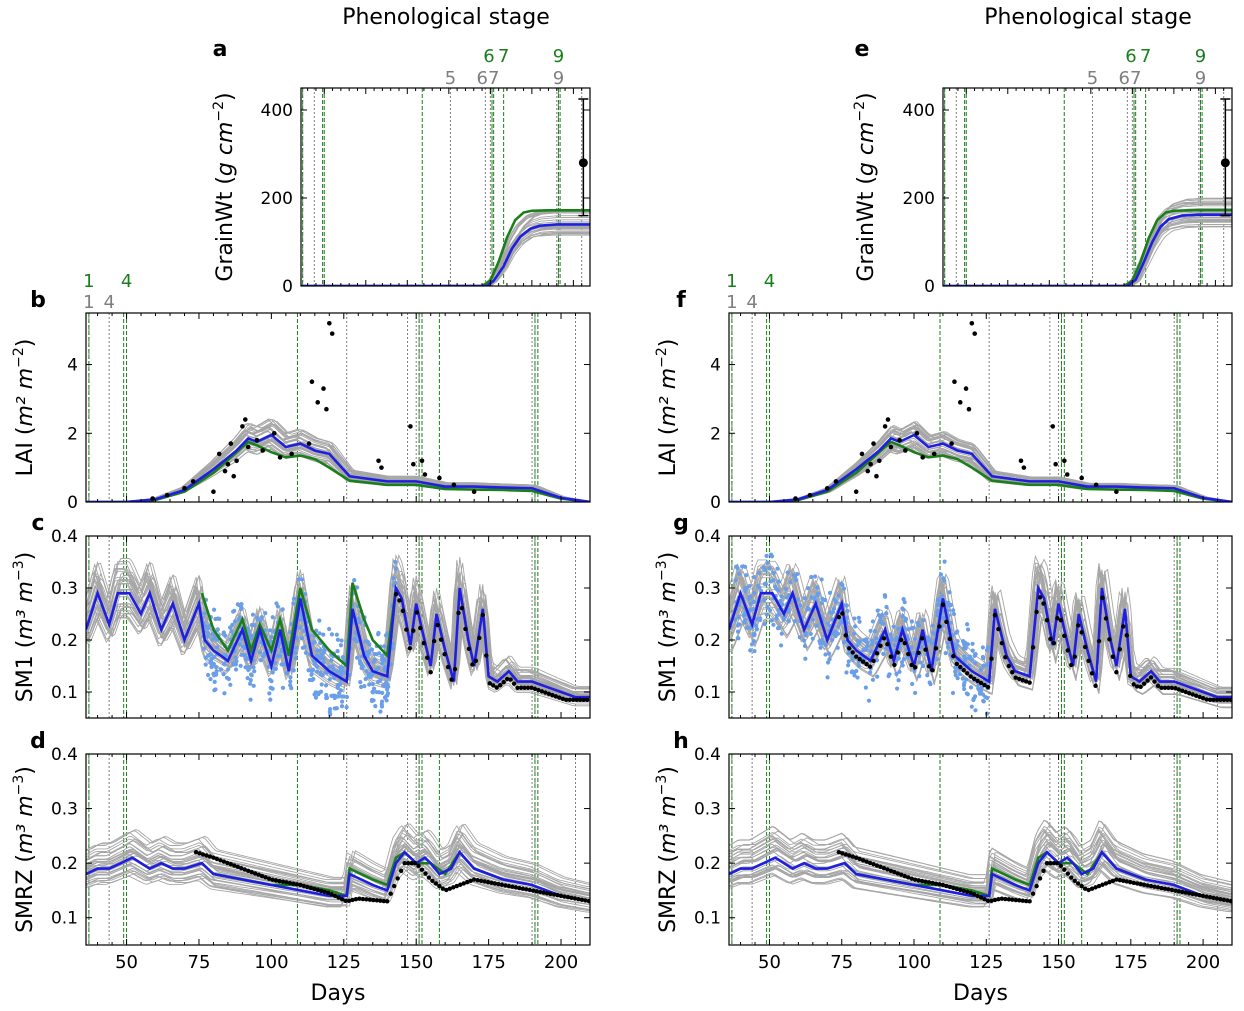  I want to click on y-axis-label: SM1 (m³ m−3), so click(24, 627).